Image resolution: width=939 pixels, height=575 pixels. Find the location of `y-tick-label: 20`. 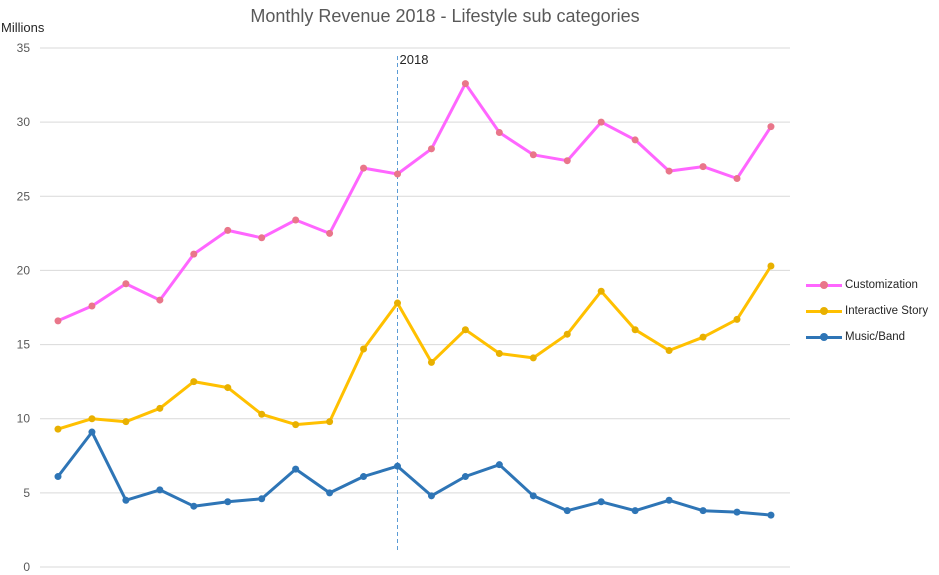

y-tick-label: 20 is located at coordinates (24, 270).